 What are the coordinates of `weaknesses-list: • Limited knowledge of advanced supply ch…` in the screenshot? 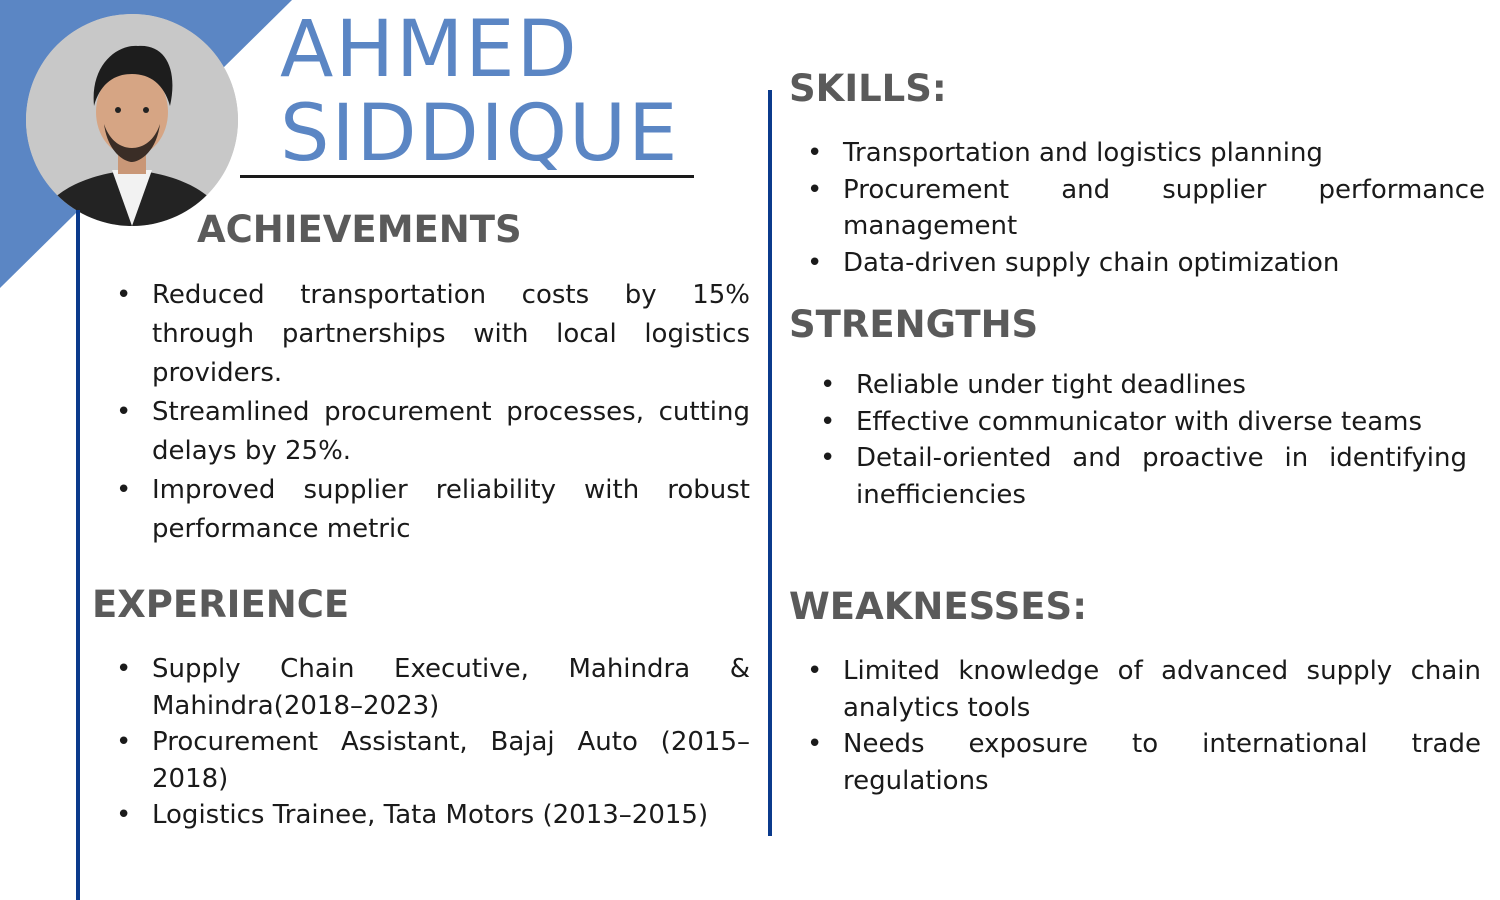 It's located at (1144, 726).